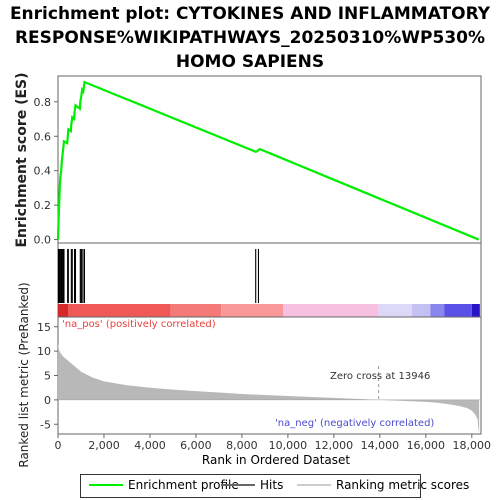  What do you see at coordinates (403, 485) in the screenshot?
I see `legend-label-ranking-metric: Ranking metric scores` at bounding box center [403, 485].